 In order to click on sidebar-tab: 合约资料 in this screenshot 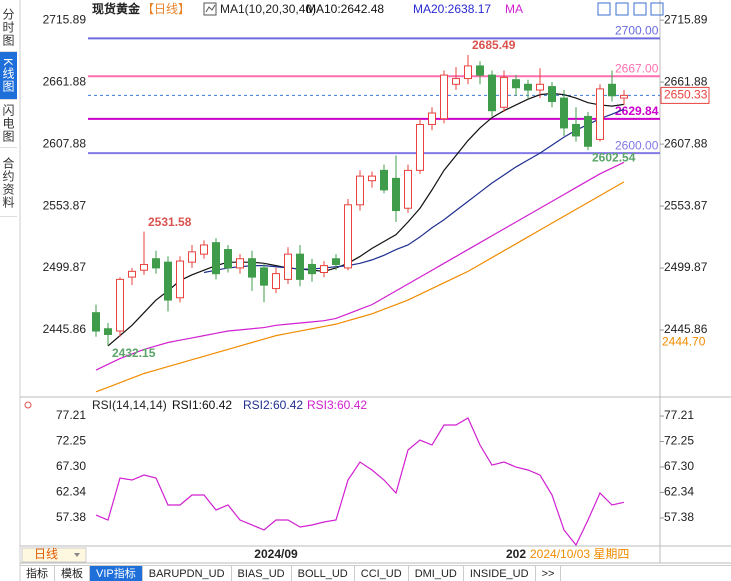, I will do `click(8, 183)`.